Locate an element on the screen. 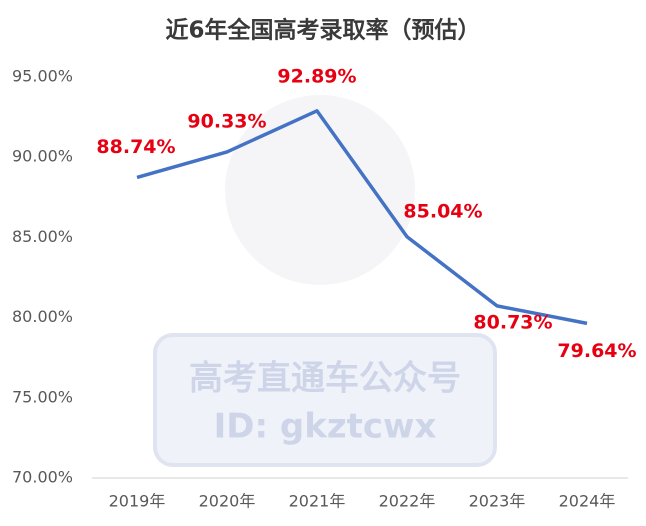  x-tick-label: 2024年 is located at coordinates (587, 501).